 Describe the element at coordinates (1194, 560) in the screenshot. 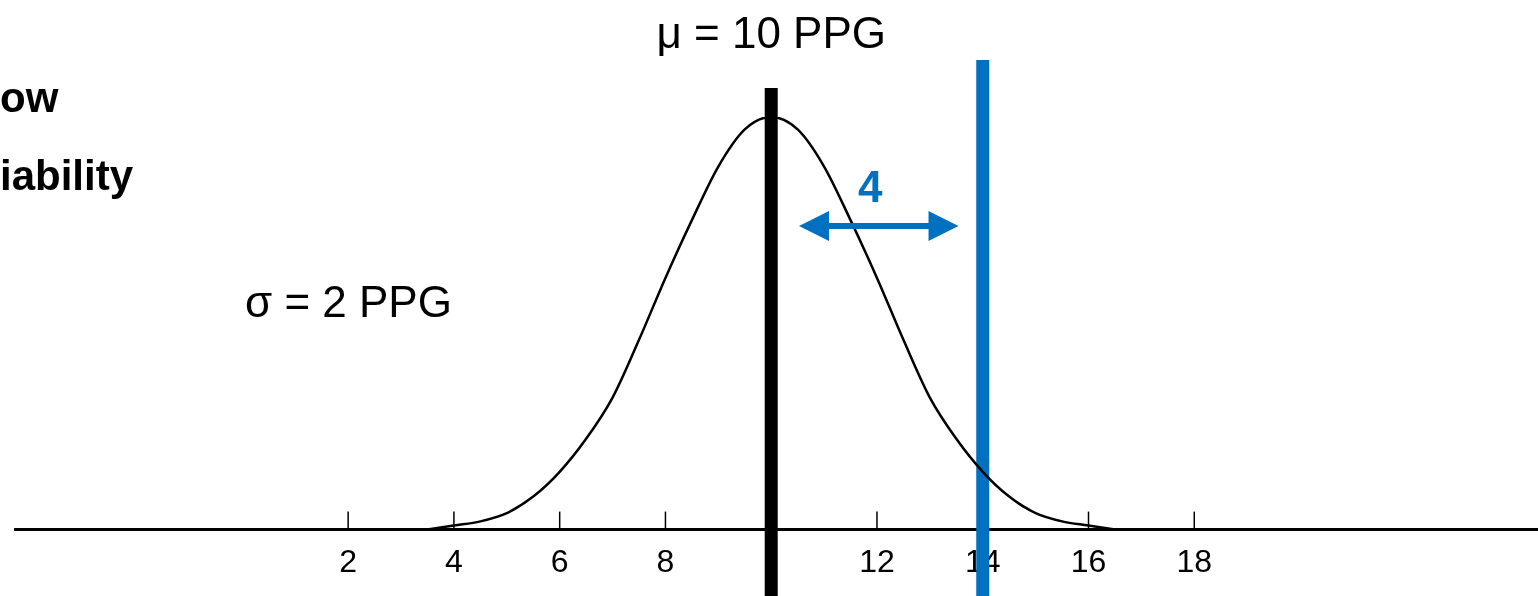

I see `x-tick-label: 18` at that location.